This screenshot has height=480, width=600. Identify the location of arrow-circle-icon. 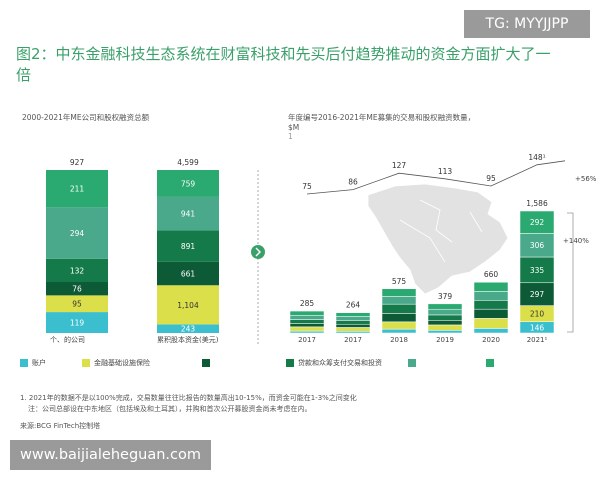
(258, 252).